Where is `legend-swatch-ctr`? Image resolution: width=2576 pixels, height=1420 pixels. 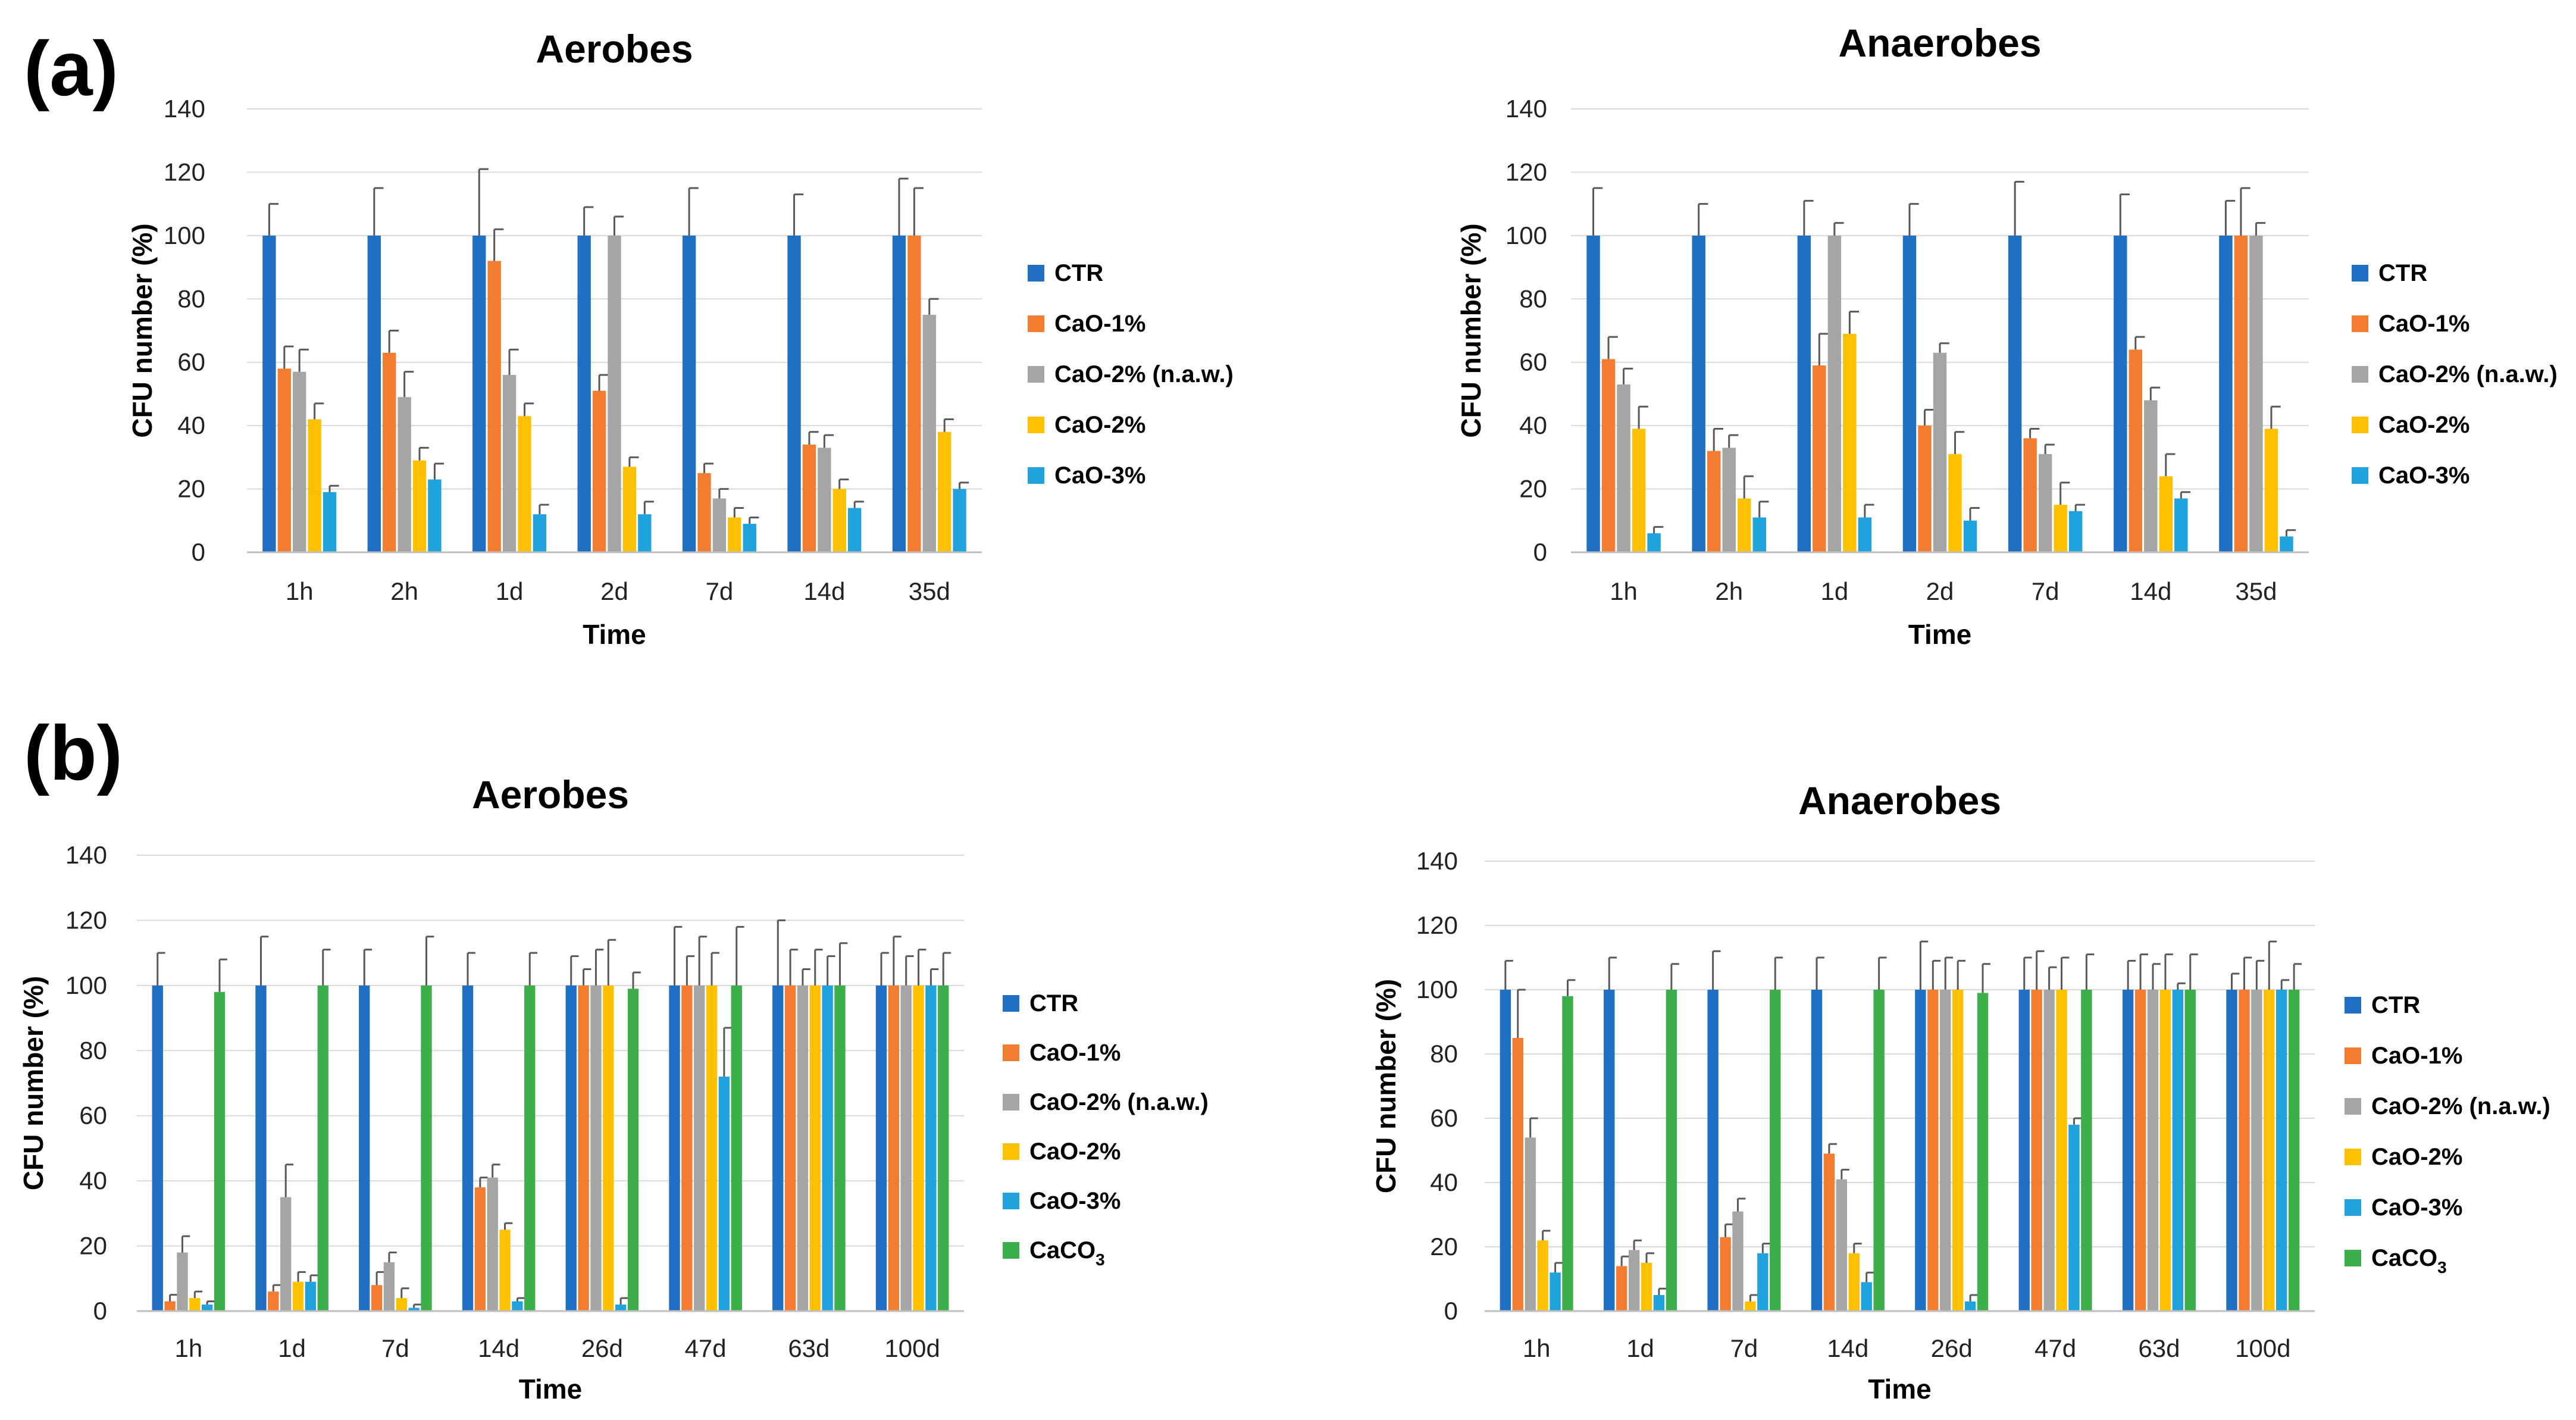 legend-swatch-ctr is located at coordinates (2360, 273).